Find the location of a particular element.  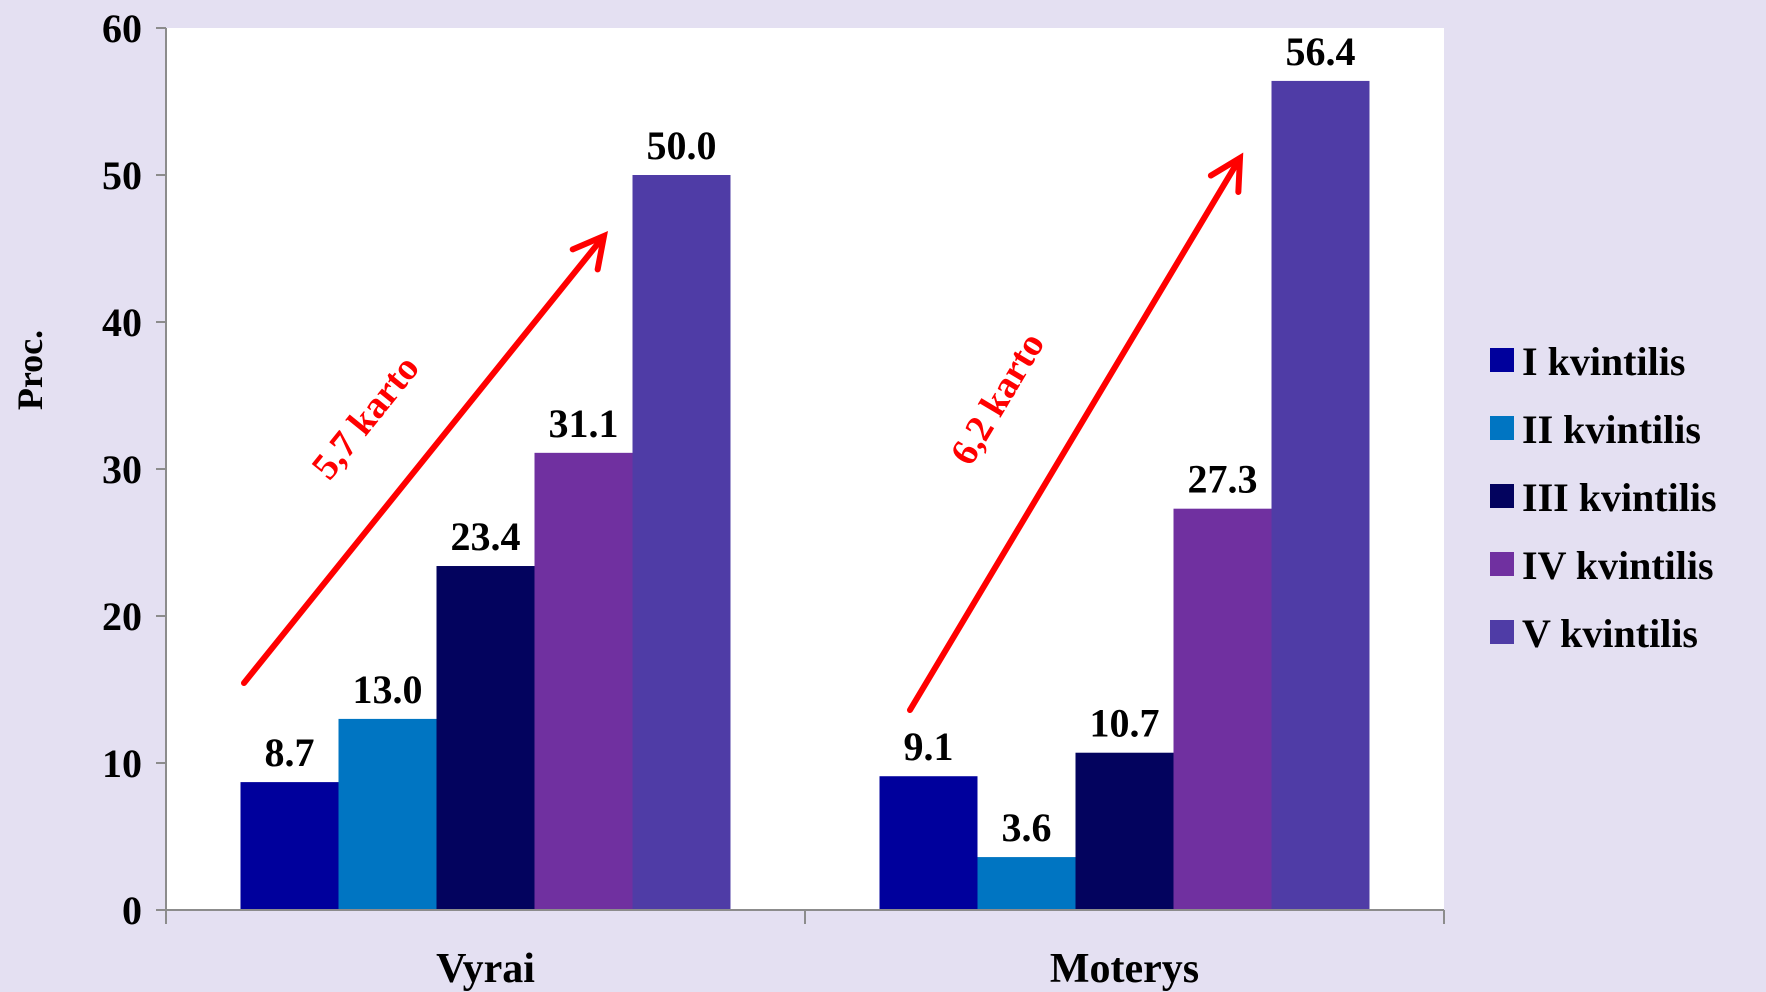

y-tick-label: 30 is located at coordinates (122, 469).